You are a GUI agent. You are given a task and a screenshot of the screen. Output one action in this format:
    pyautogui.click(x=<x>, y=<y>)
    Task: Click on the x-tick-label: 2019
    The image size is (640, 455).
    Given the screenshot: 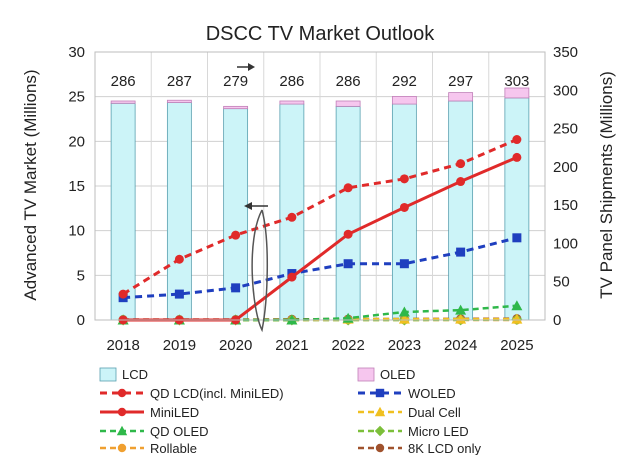 What is the action you would take?
    pyautogui.click(x=179, y=345)
    